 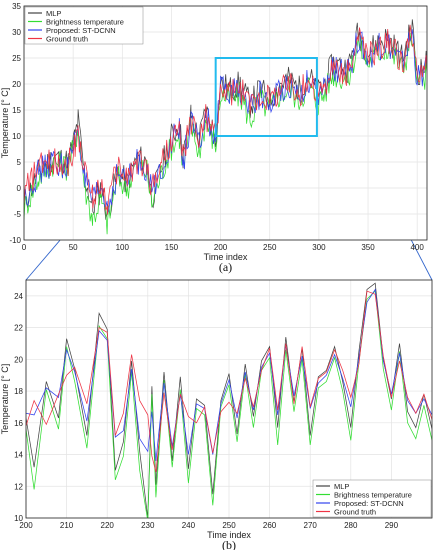 What do you see at coordinates (368, 247) in the screenshot?
I see `x-tick-label: 350` at bounding box center [368, 247].